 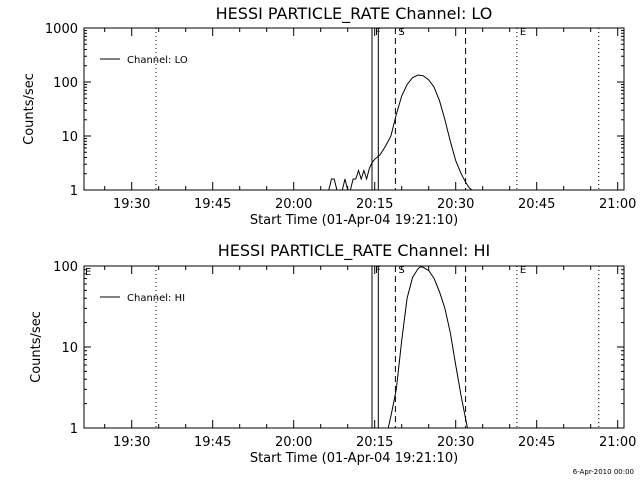 What do you see at coordinates (61, 29) in the screenshot?
I see `y-tick-label: 1000` at bounding box center [61, 29].